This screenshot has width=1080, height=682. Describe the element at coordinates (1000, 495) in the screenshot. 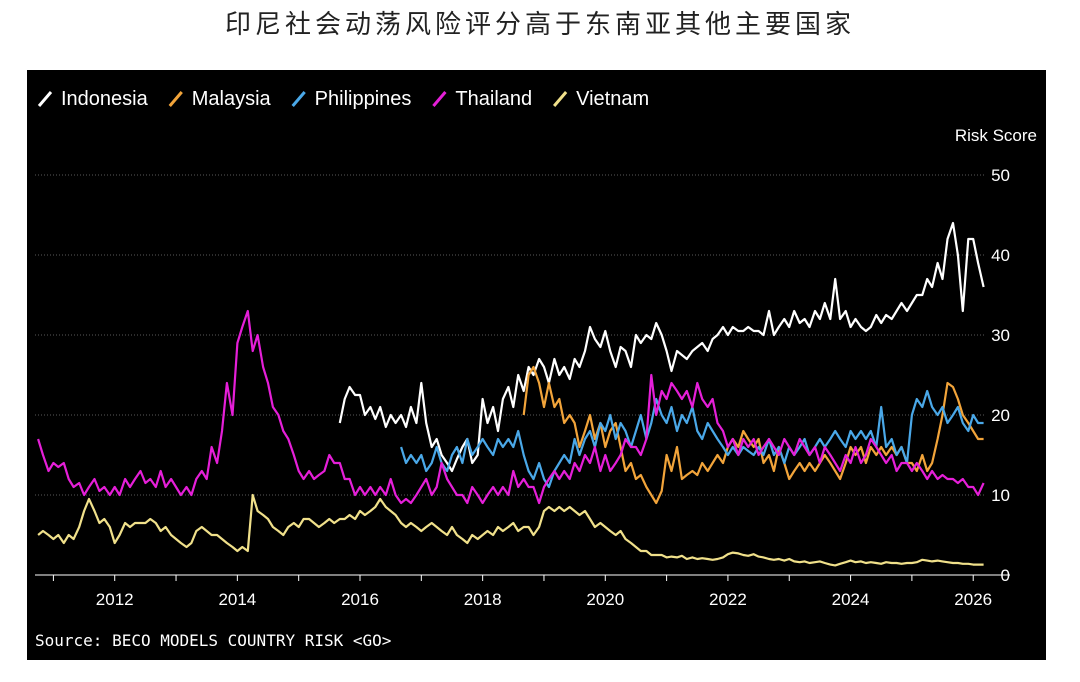

I see `y-tick-label: 10` at that location.